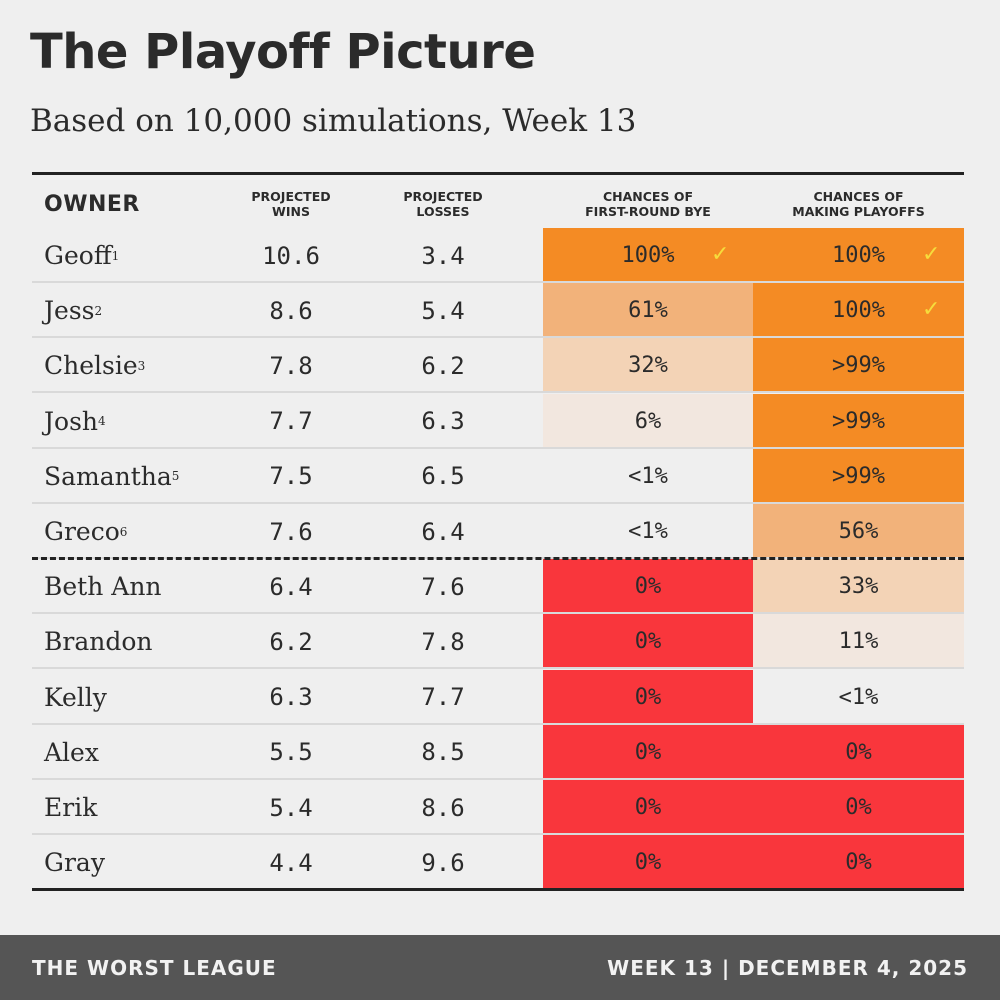 The width and height of the screenshot is (1000, 1000). Describe the element at coordinates (291, 862) in the screenshot. I see `projected-wins-value: 4.4` at that location.